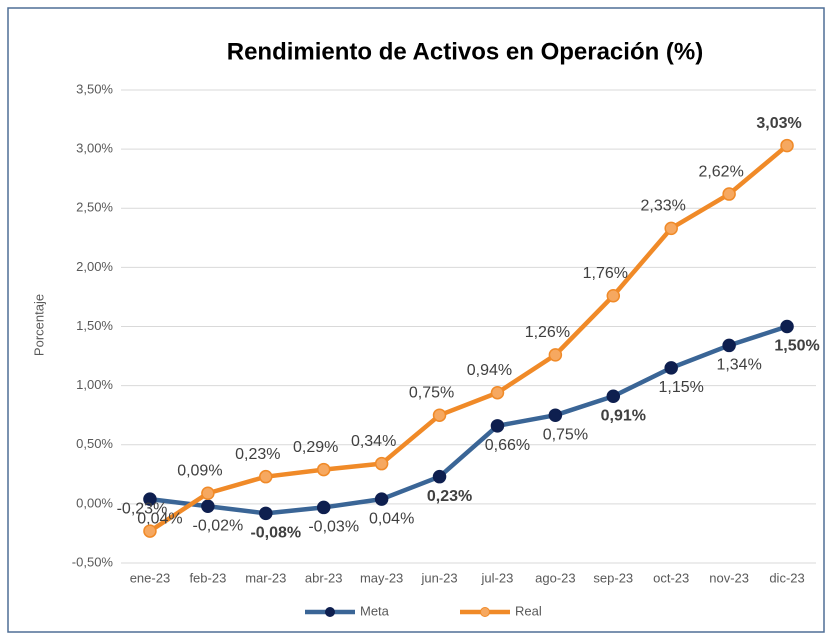 The height and width of the screenshot is (634, 833). I want to click on data-label: 1,26%, so click(547, 332).